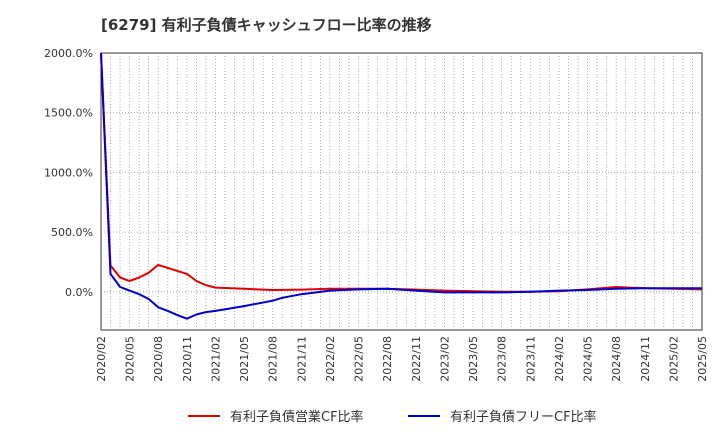 Image resolution: width=720 pixels, height=440 pixels. What do you see at coordinates (416, 359) in the screenshot?
I see `x-tick-label: 2022/11` at bounding box center [416, 359].